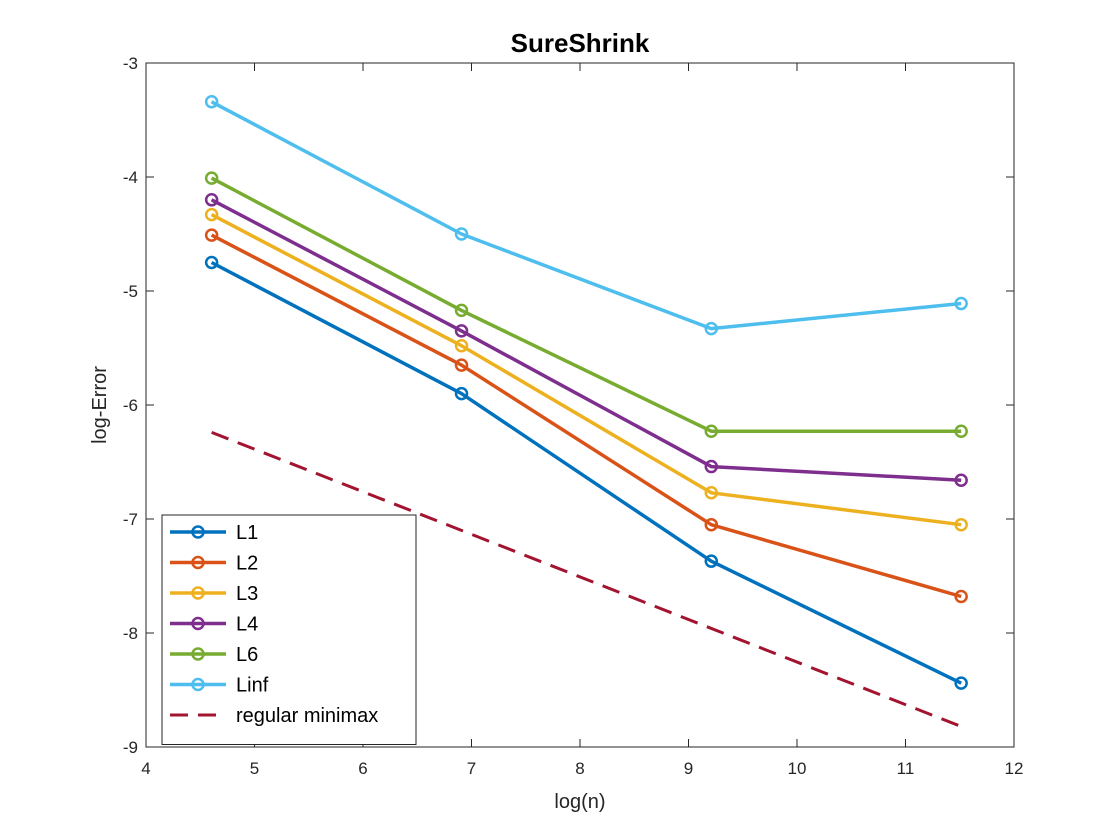 The width and height of the screenshot is (1120, 840). Describe the element at coordinates (579, 802) in the screenshot. I see `x-axis-label: log(n)` at that location.